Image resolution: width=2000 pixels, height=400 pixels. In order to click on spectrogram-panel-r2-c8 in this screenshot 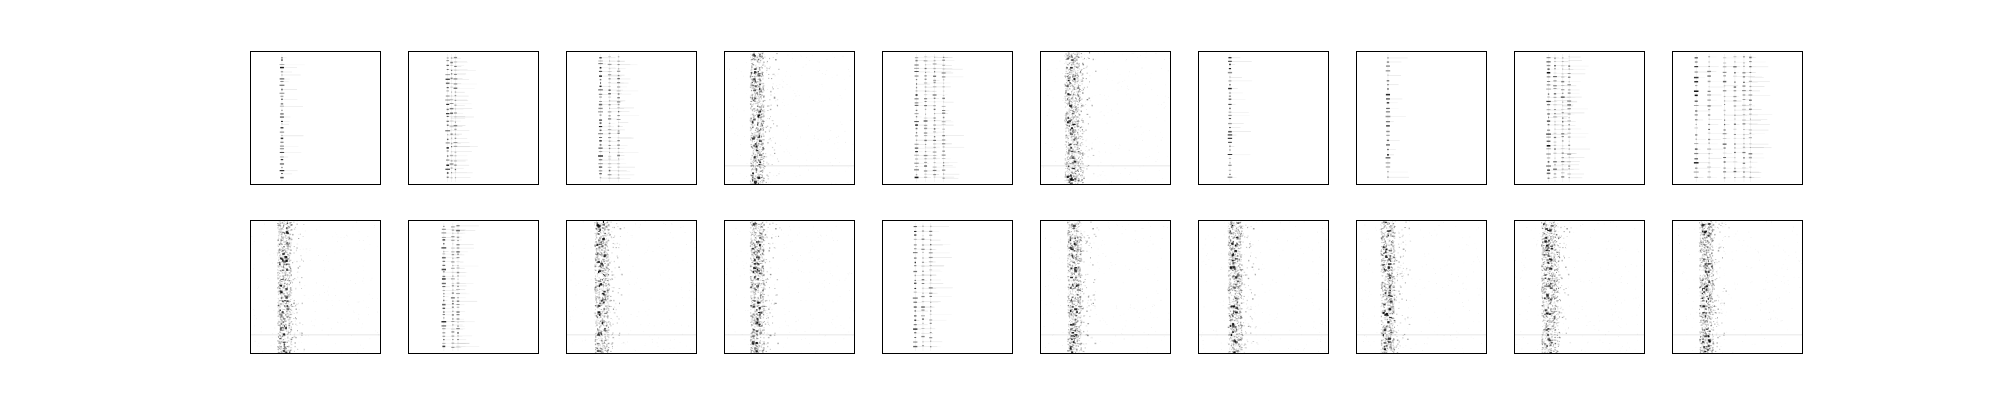, I will do `click(1421, 287)`.